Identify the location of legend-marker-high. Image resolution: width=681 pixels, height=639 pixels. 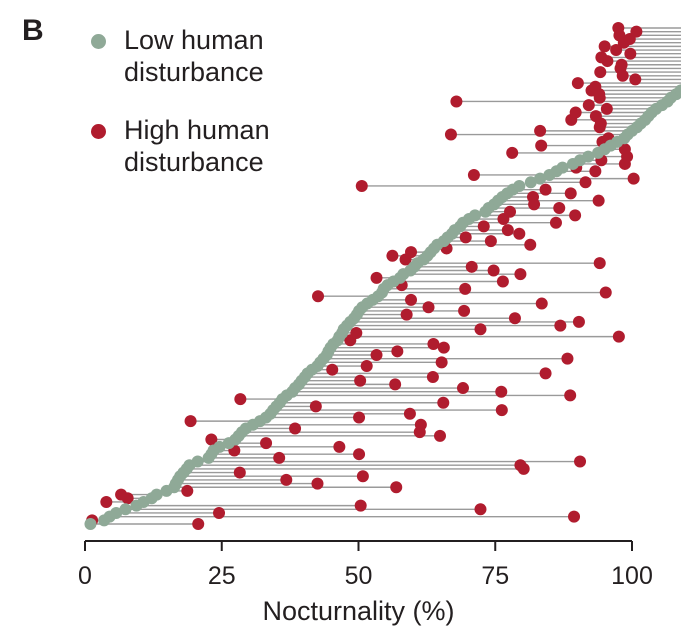
(98, 131).